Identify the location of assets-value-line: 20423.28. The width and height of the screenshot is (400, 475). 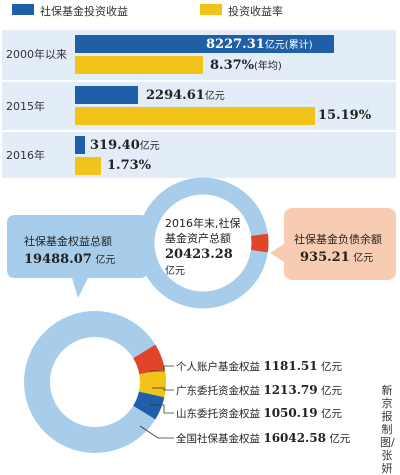
(199, 254).